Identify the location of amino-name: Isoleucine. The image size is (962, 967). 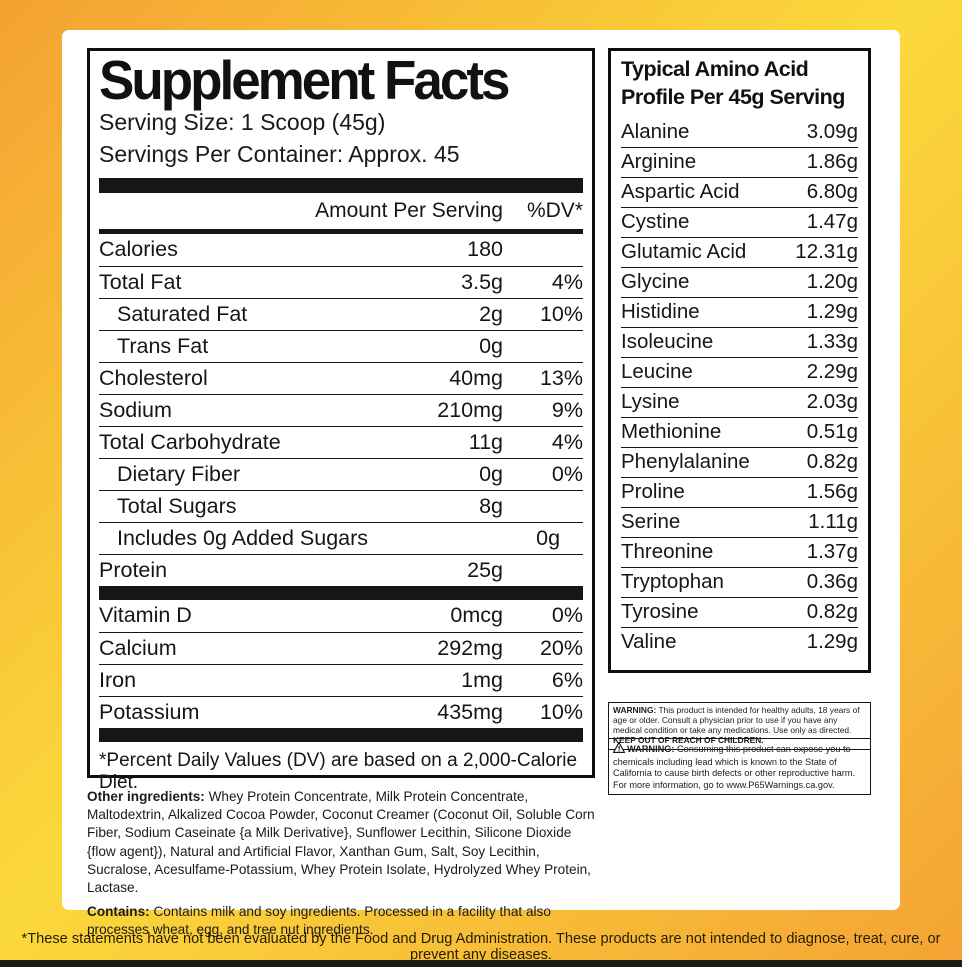
(667, 342).